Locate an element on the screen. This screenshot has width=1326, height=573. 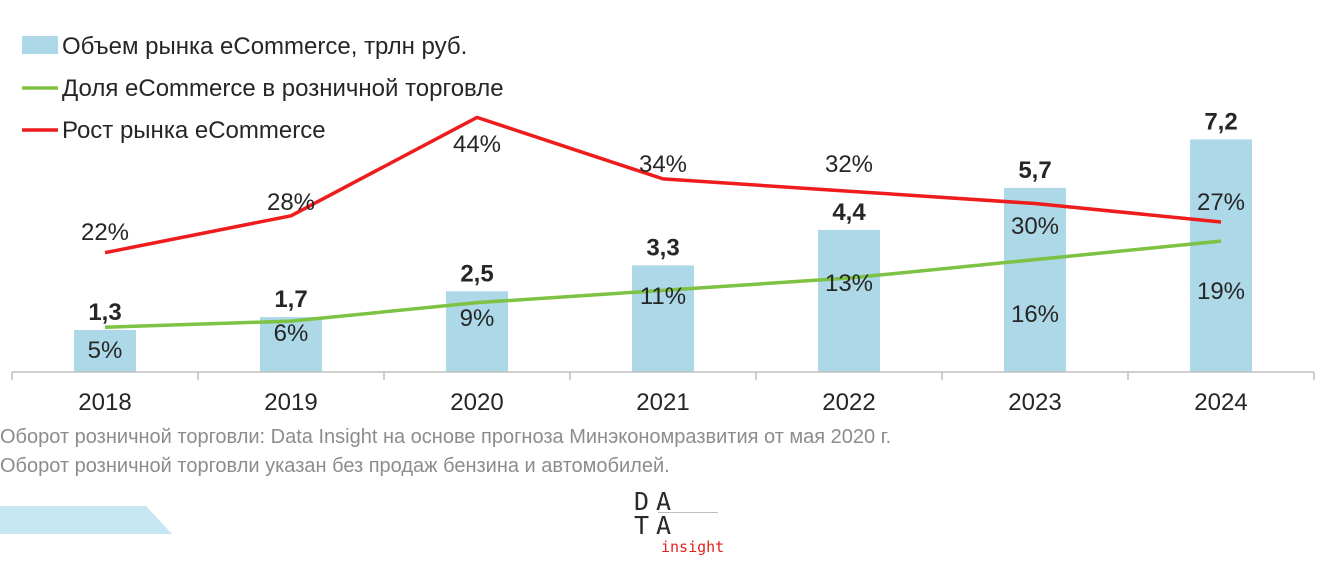
legend-bar-swatch is located at coordinates (40, 45).